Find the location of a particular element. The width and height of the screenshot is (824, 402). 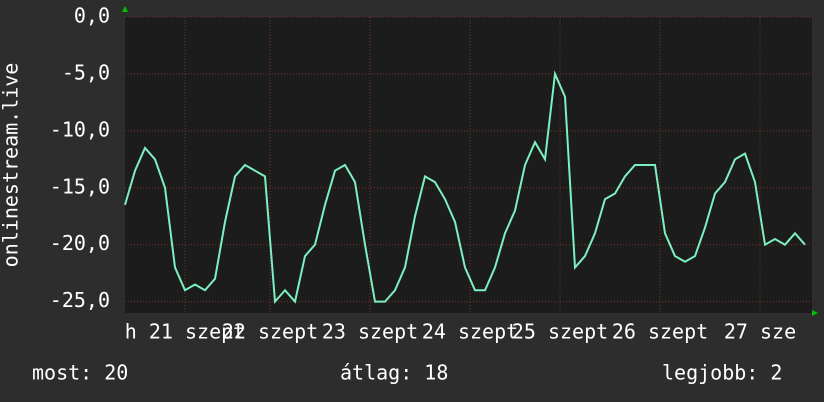

y-tick-label: -25,0 is located at coordinates (80, 300).